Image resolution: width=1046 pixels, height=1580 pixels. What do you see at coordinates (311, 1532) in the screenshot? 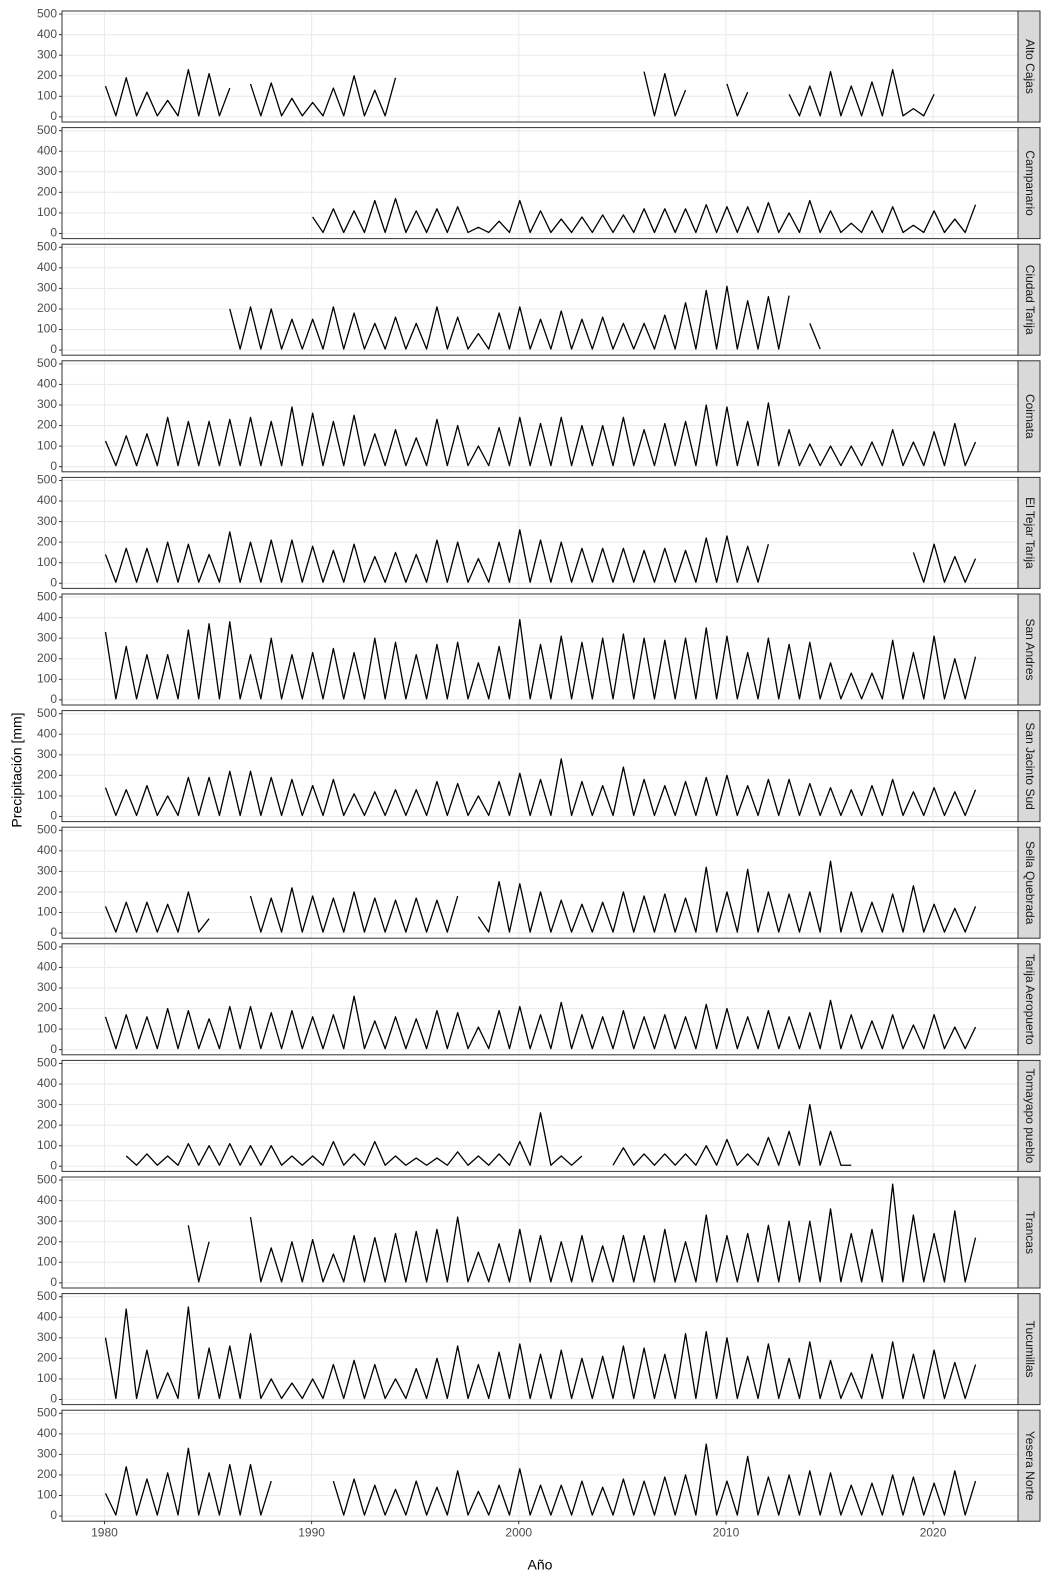
I see `x-tick-label: 1990` at bounding box center [311, 1532].